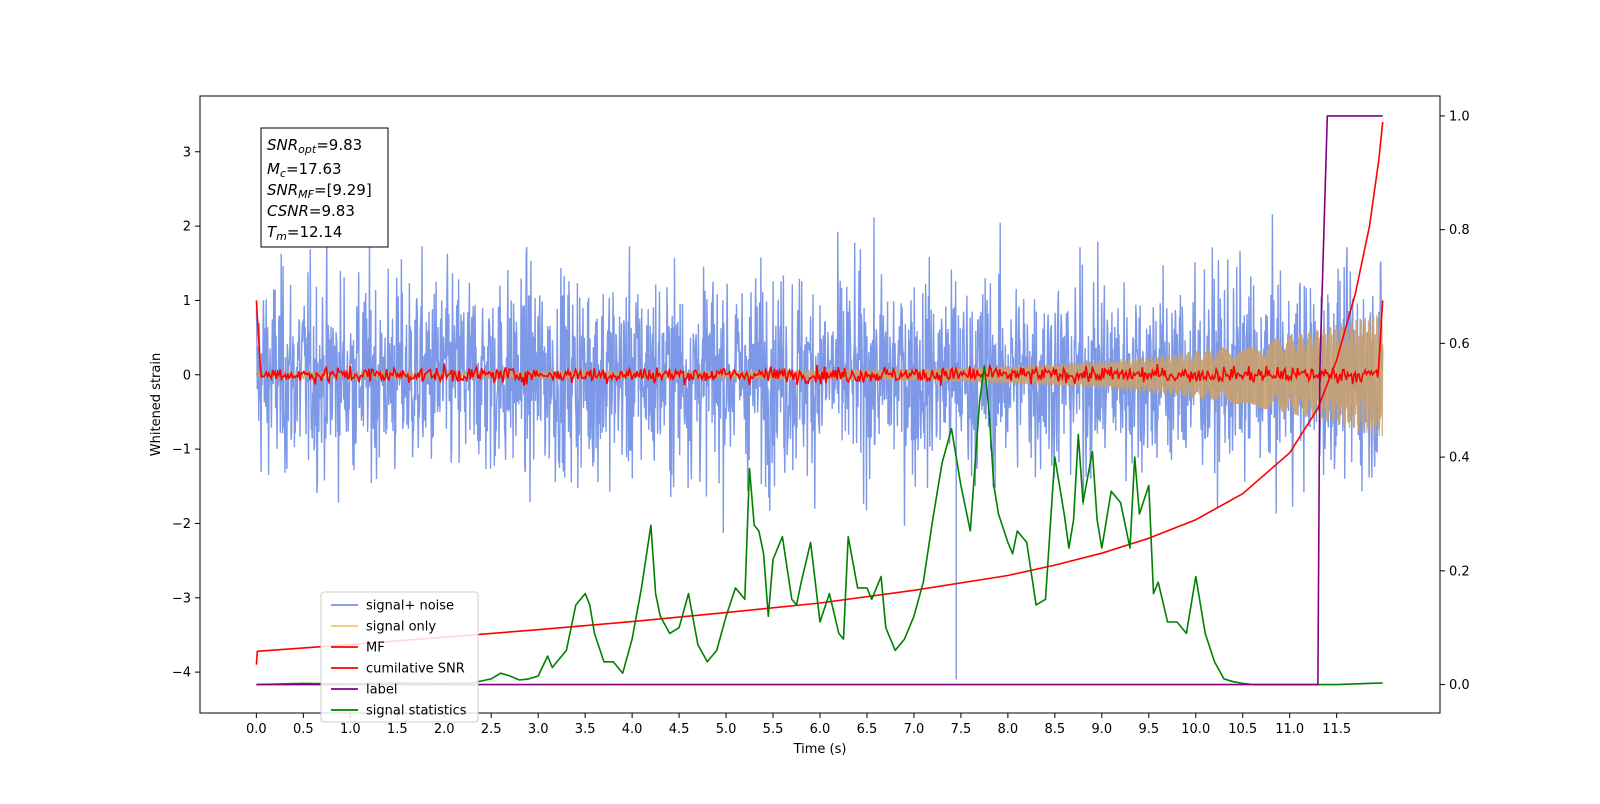 This screenshot has height=804, width=1600. What do you see at coordinates (914, 729) in the screenshot?
I see `x-tick-label: 7.0` at bounding box center [914, 729].